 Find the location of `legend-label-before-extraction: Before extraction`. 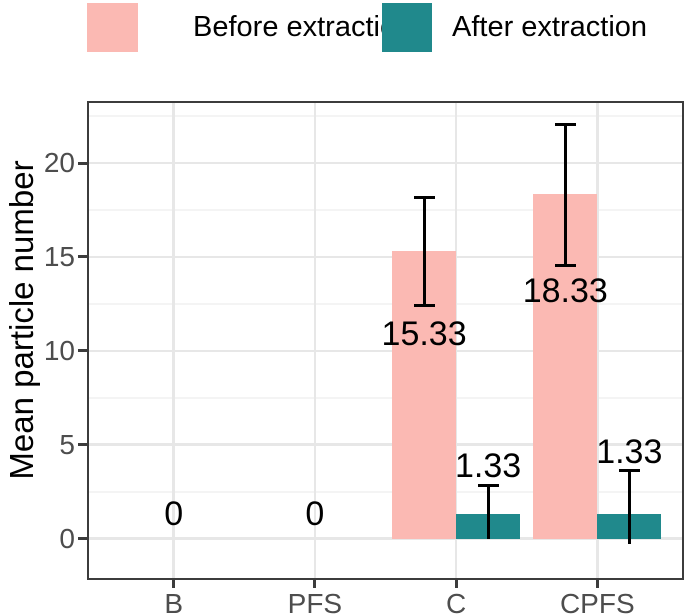

legend-label-before-extraction: Before extraction is located at coordinates (303, 27).